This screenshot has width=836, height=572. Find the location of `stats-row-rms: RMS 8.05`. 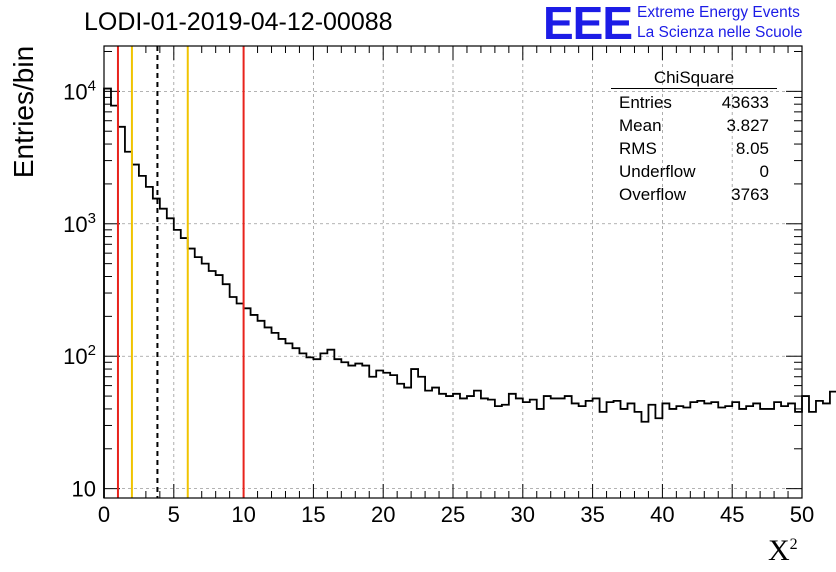

stats-row-rms: RMS 8.05 is located at coordinates (694, 150).